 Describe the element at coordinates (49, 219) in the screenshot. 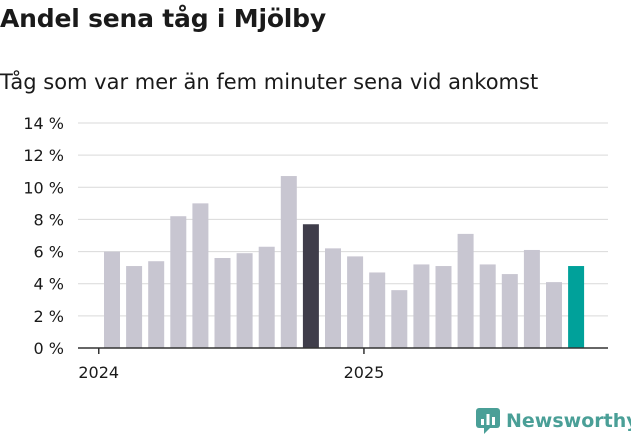

I see `y-tick-label: 8 %` at that location.